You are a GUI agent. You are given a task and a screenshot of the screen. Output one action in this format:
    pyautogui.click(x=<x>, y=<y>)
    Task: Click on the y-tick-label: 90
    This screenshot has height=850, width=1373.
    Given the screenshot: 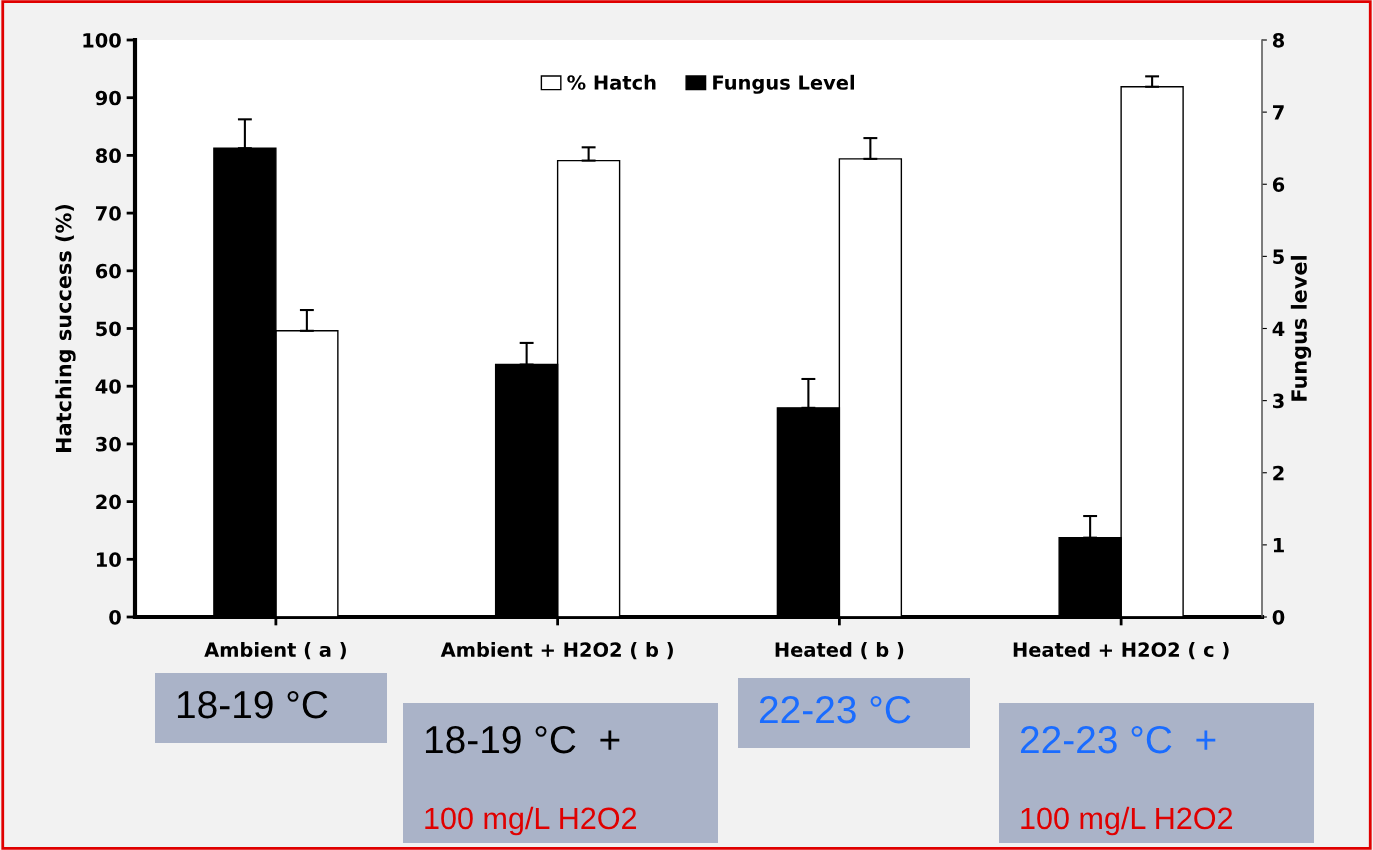 What is the action you would take?
    pyautogui.click(x=108, y=98)
    